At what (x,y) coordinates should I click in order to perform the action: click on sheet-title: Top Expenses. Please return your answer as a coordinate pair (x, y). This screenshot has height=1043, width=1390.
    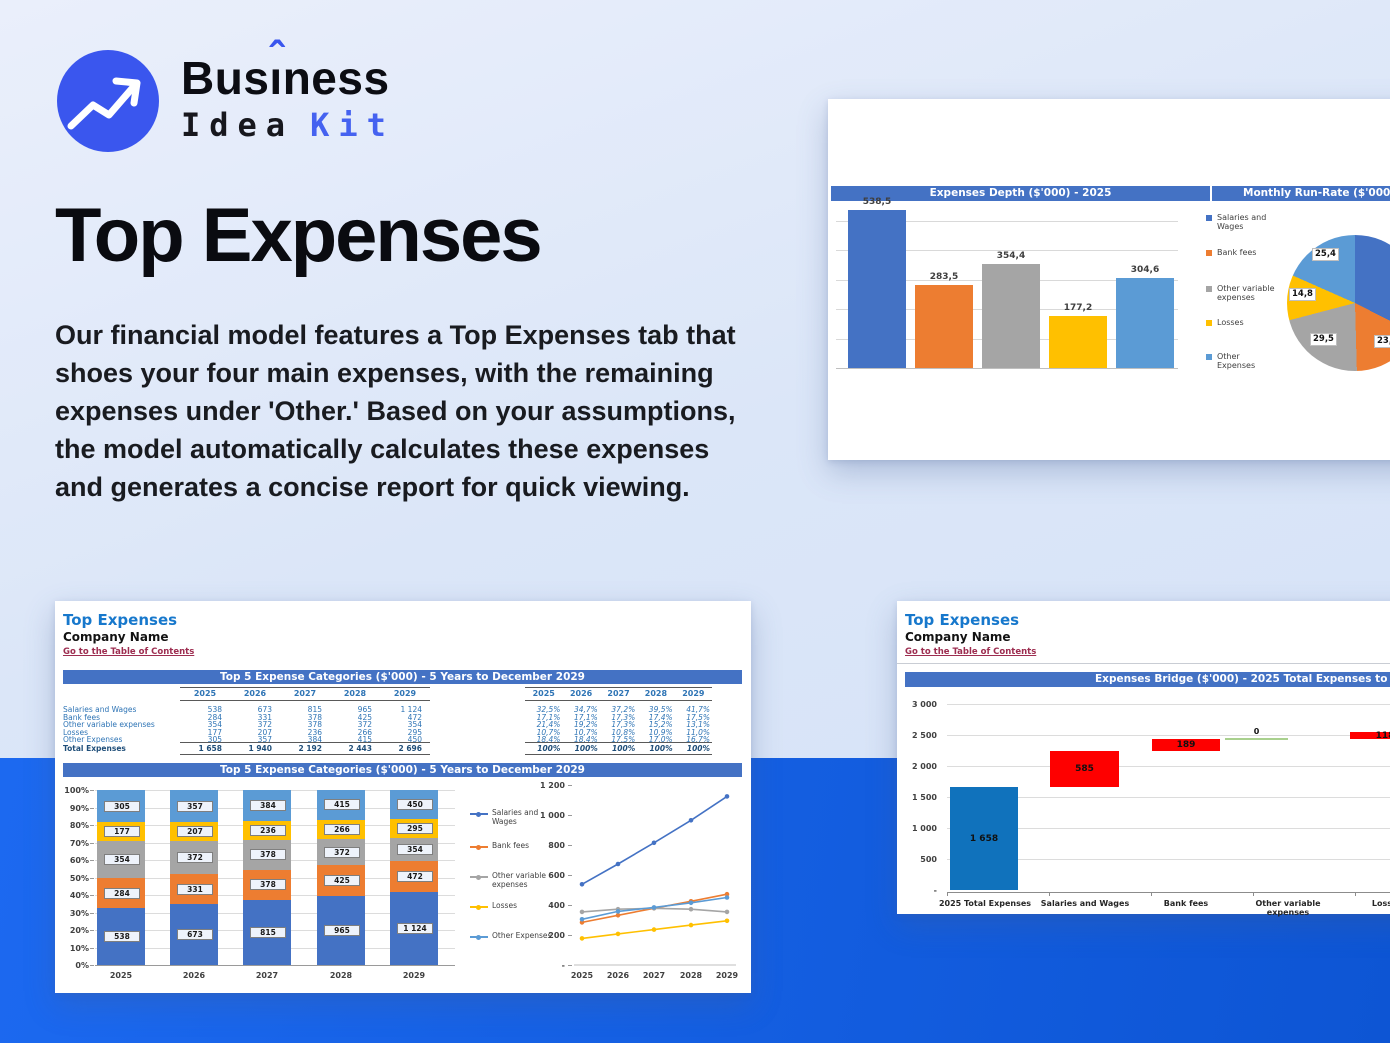
    Looking at the image, I should click on (120, 620).